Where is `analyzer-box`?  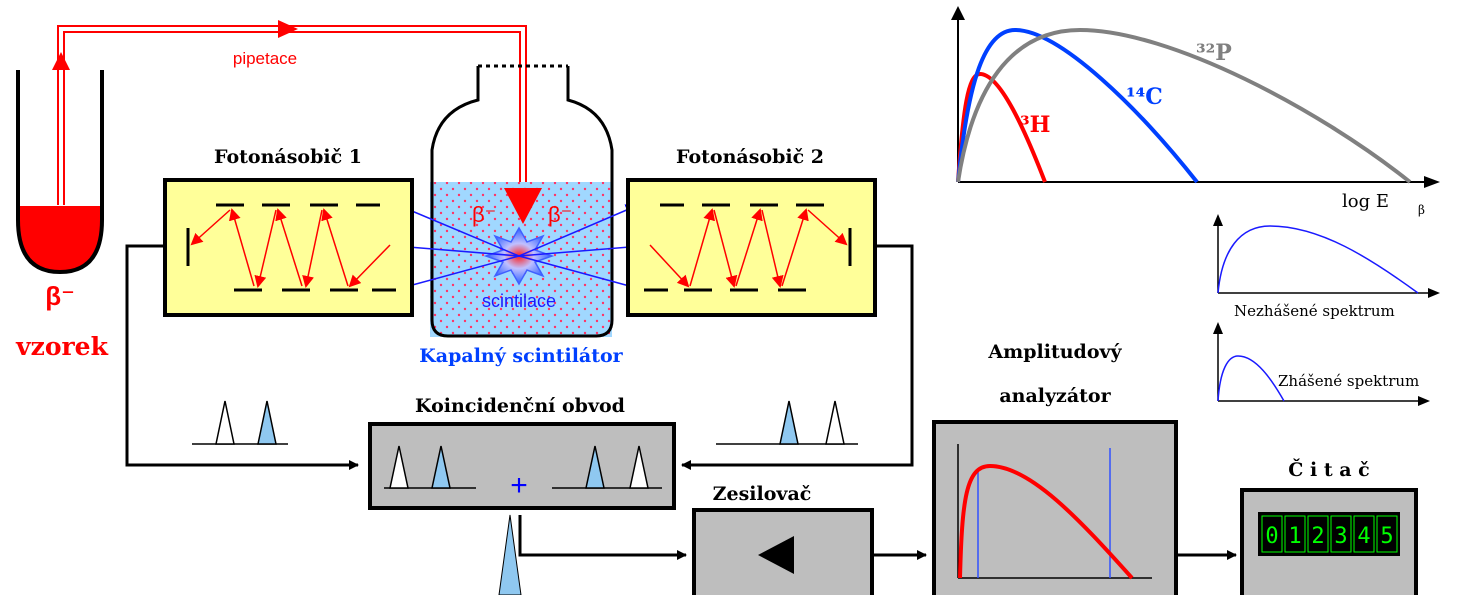 analyzer-box is located at coordinates (1055, 507).